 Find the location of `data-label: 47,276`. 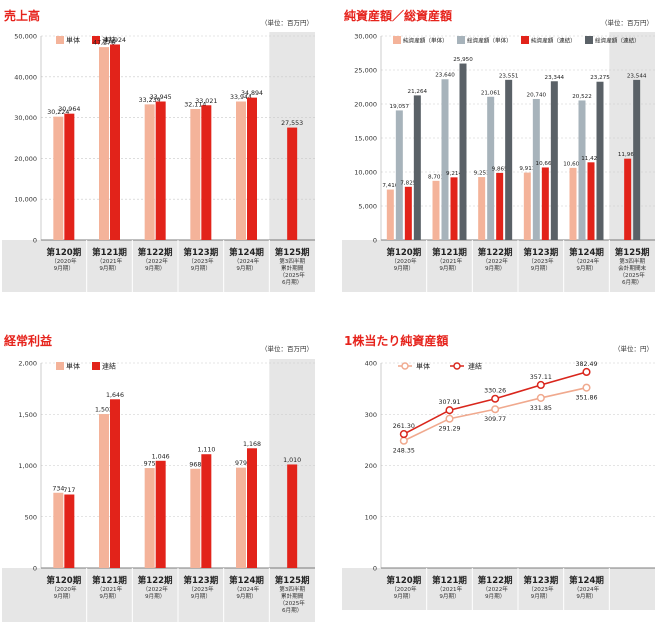

data-label: 47,276 is located at coordinates (104, 43).